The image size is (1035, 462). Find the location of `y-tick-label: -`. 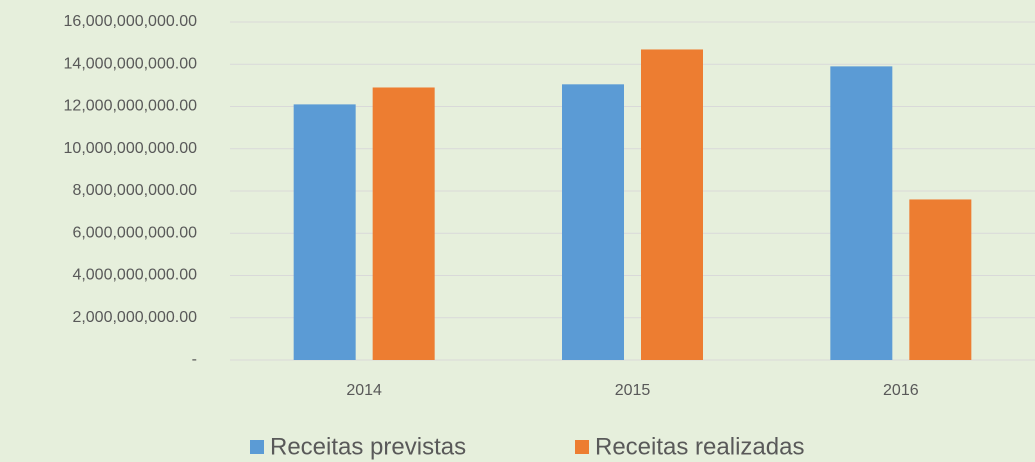

y-tick-label: - is located at coordinates (194, 359).